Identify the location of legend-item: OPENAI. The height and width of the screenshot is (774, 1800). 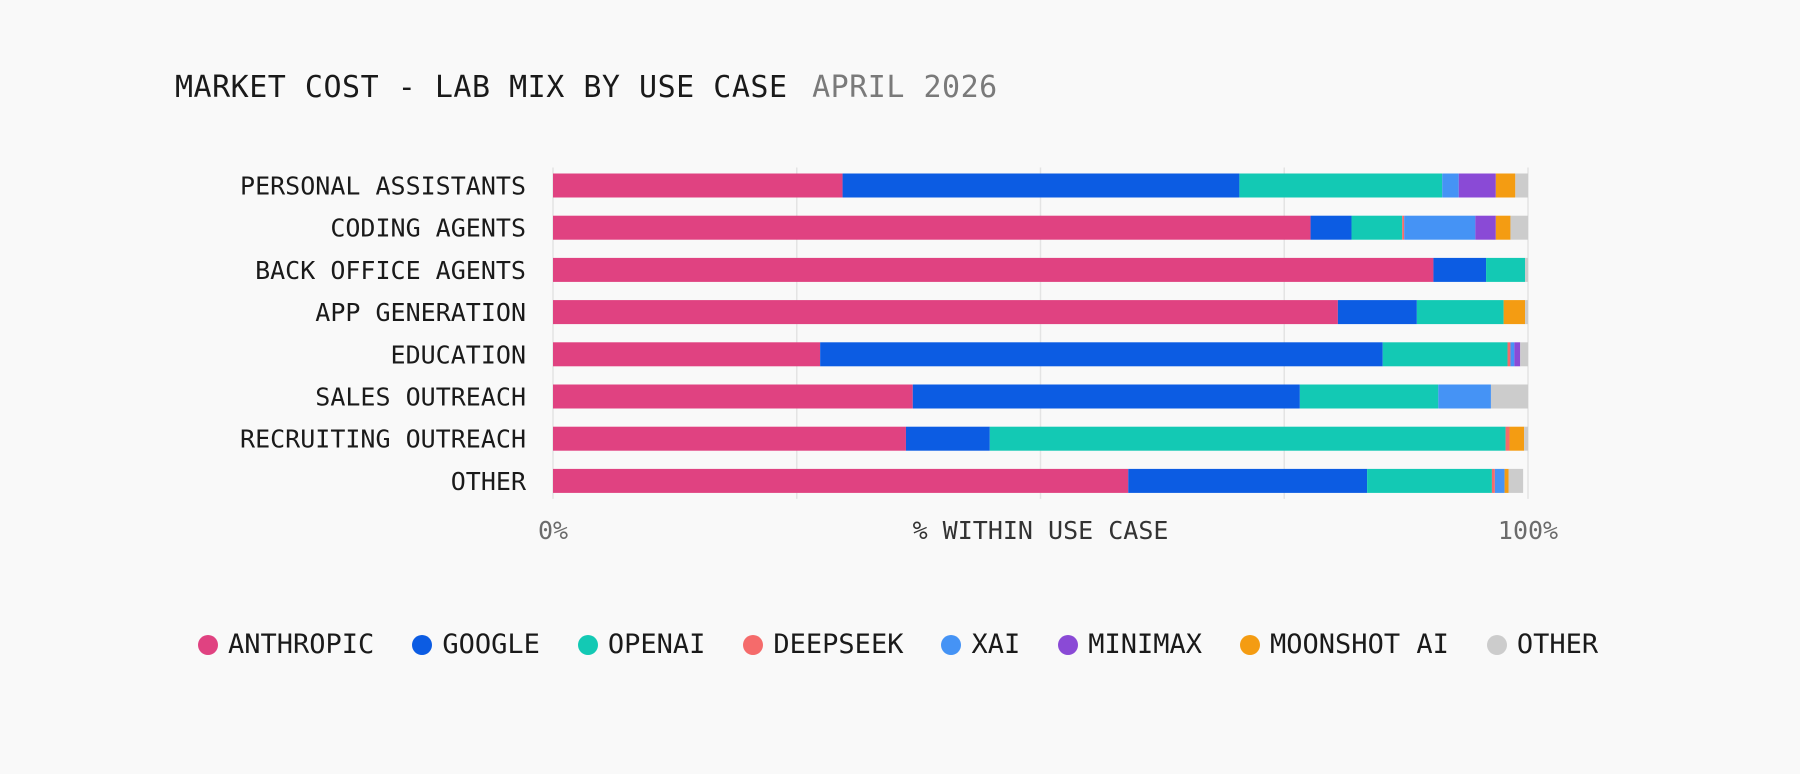
(641, 644).